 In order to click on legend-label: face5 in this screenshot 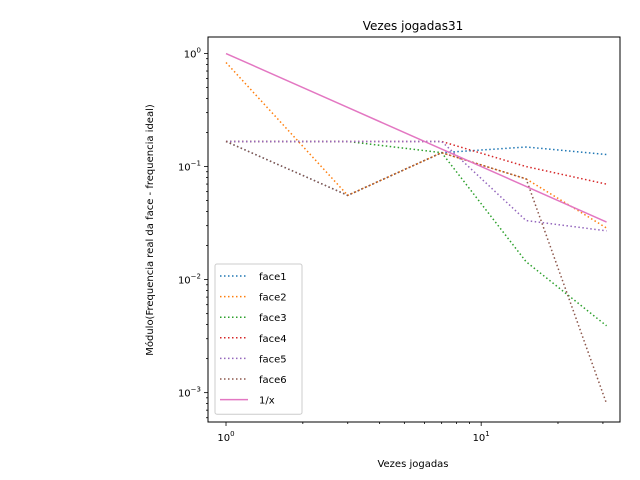, I will do `click(273, 359)`.